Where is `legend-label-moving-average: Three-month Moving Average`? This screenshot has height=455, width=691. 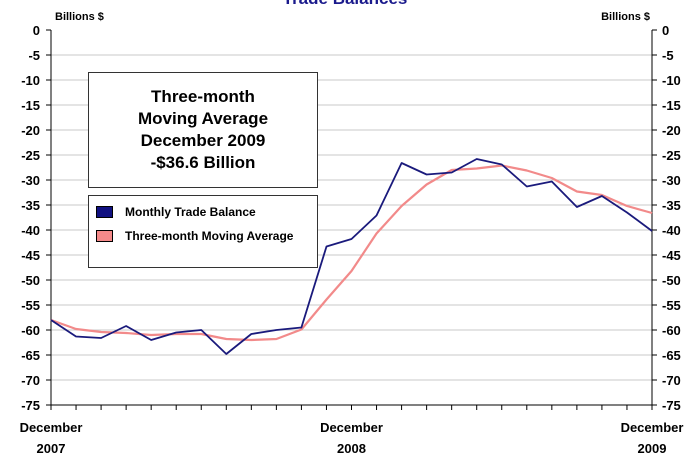 legend-label-moving-average: Three-month Moving Average is located at coordinates (209, 236).